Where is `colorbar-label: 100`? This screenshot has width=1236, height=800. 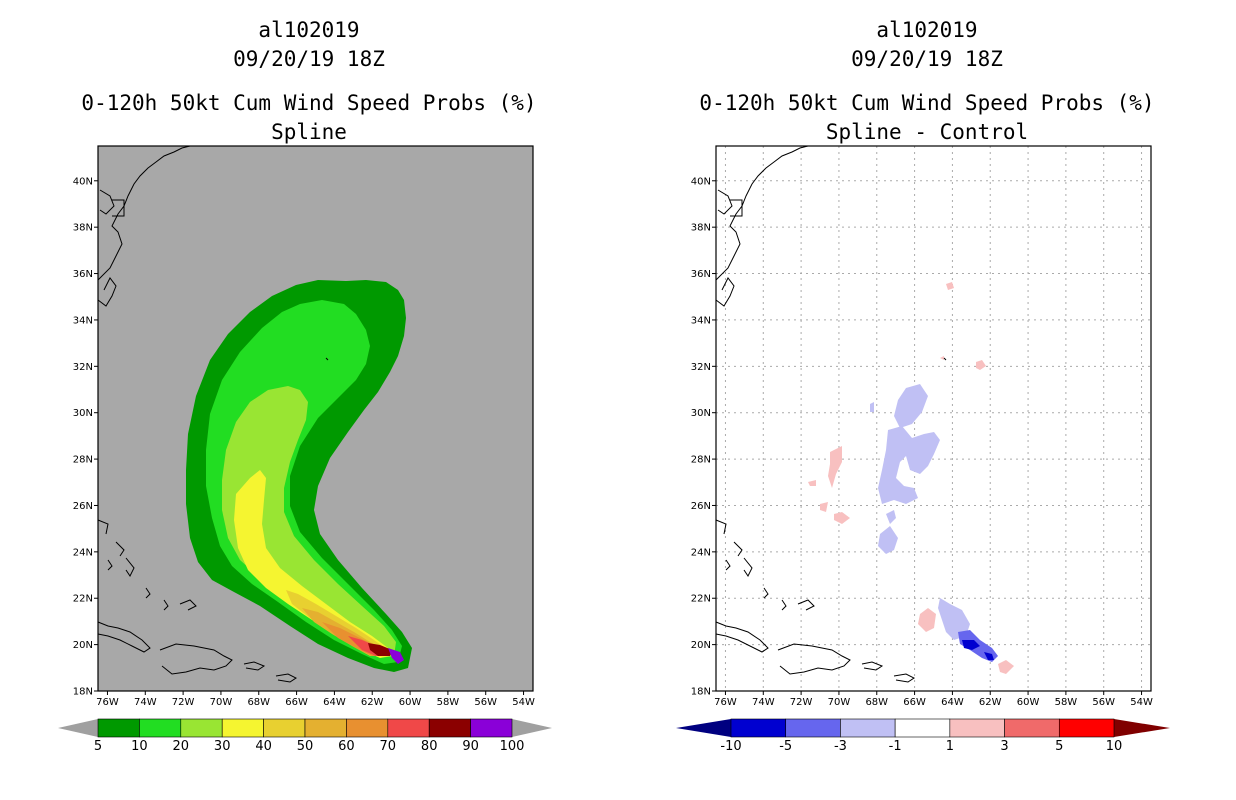
colorbar-label: 100 is located at coordinates (512, 746).